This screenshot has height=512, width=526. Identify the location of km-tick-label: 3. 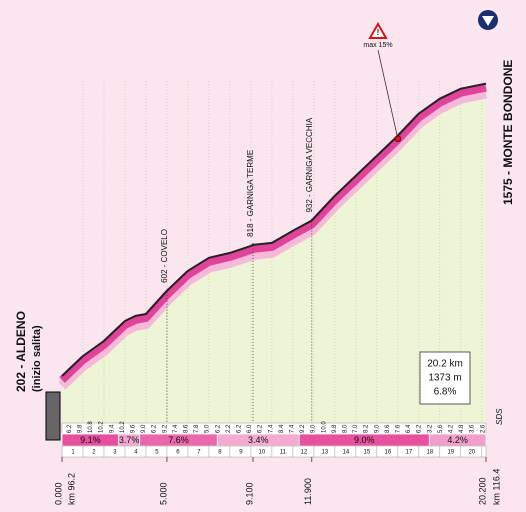
(115, 453).